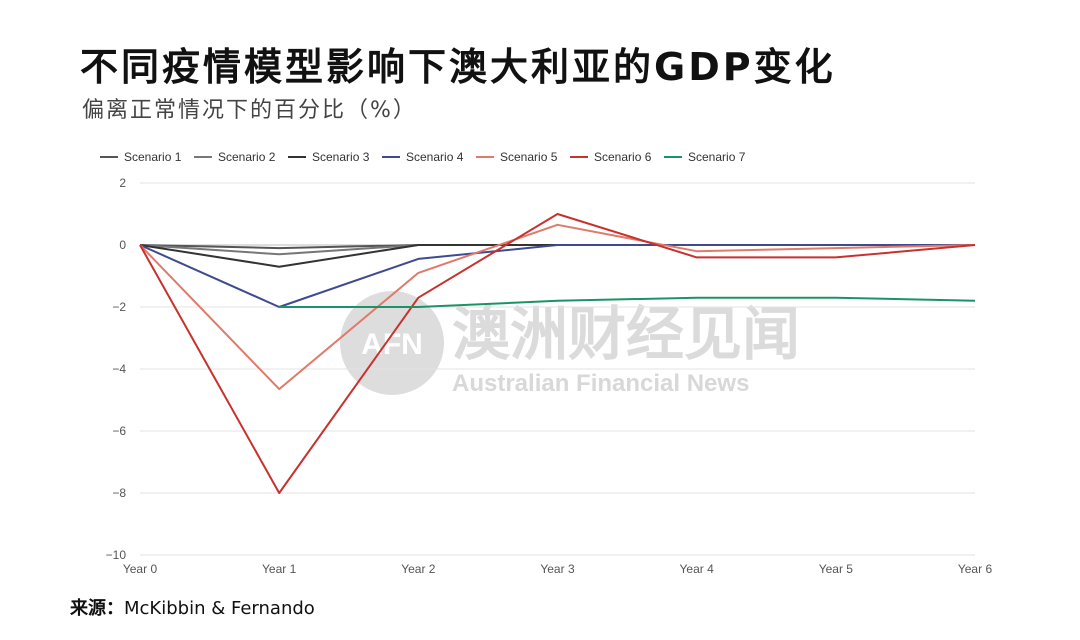  What do you see at coordinates (249, 110) in the screenshot?
I see `chart-subtitle: 偏离正常情况下的百分比（%）` at bounding box center [249, 110].